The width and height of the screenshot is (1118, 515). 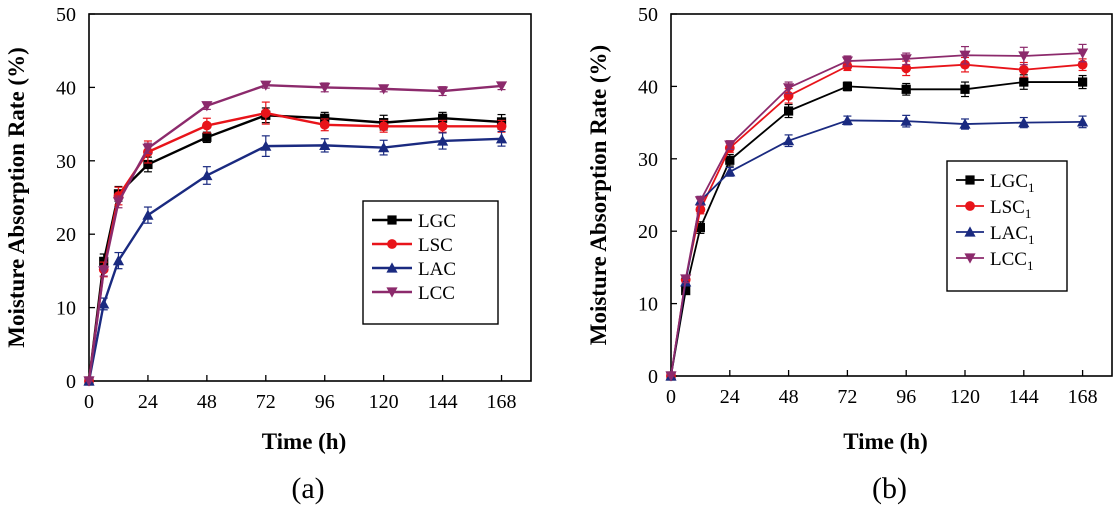 What do you see at coordinates (148, 402) in the screenshot?
I see `chart-a-x-tick-label: 24` at bounding box center [148, 402].